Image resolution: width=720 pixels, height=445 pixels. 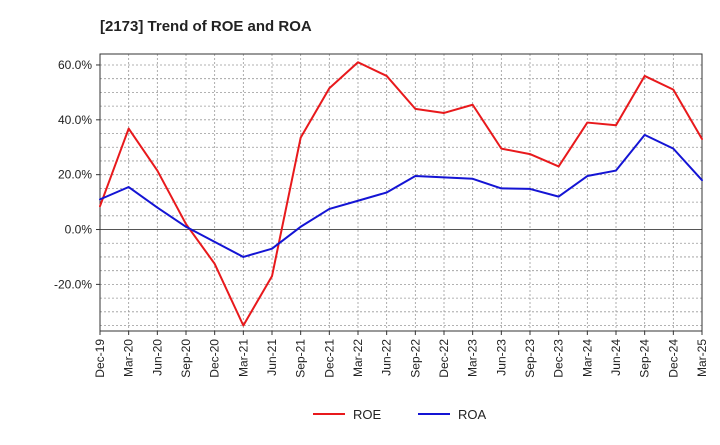 What do you see at coordinates (387, 357) in the screenshot?
I see `x-tick-label: Jun-22` at bounding box center [387, 357].